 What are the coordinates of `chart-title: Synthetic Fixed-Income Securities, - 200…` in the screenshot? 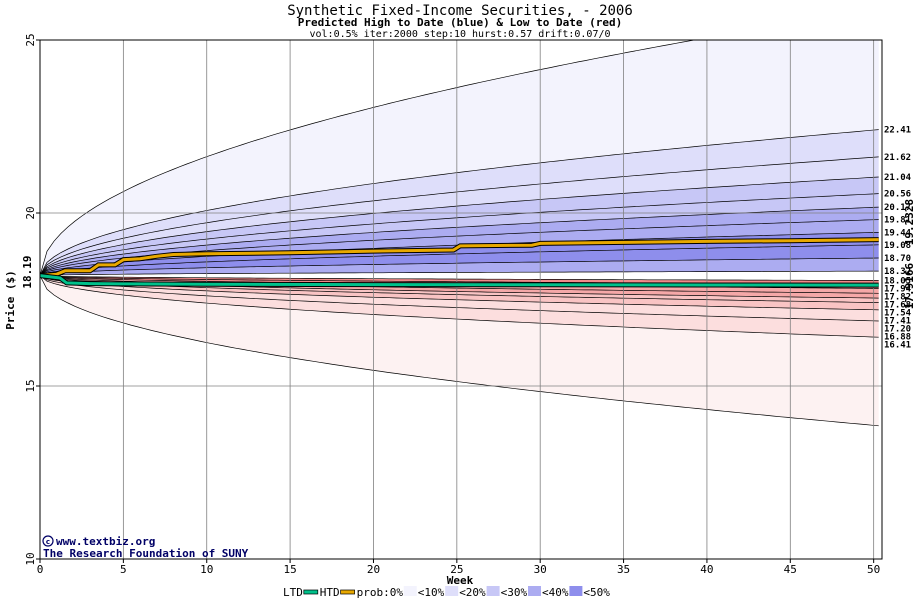 It's located at (460, 11).